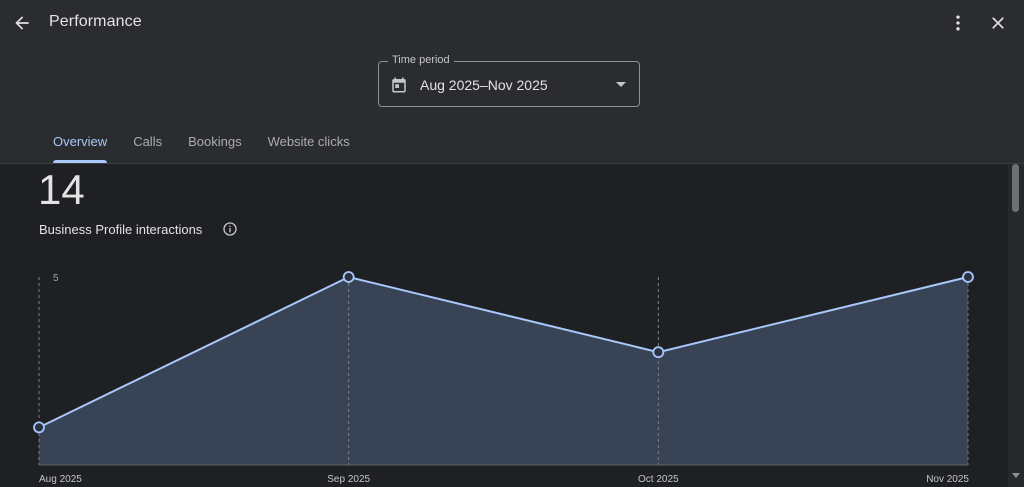 This screenshot has width=1024, height=487. Describe the element at coordinates (484, 85) in the screenshot. I see `time-period-value: Aug 2025–Nov 2025` at that location.